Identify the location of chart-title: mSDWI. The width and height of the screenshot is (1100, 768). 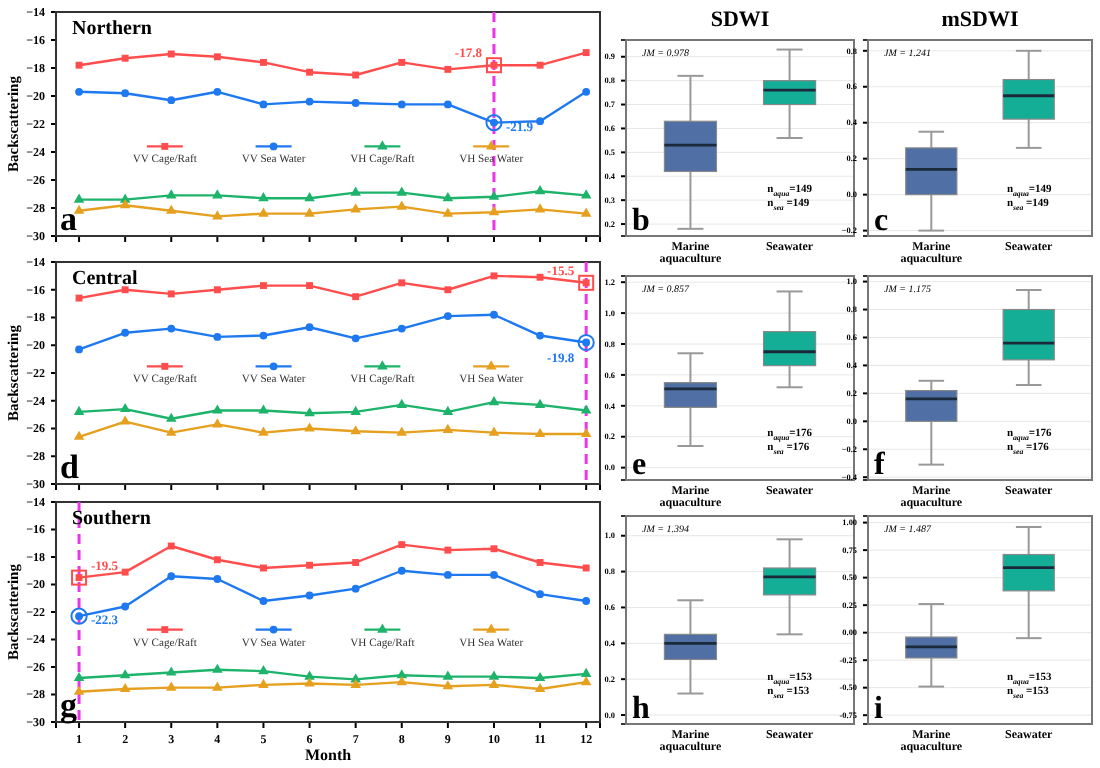
(980, 20).